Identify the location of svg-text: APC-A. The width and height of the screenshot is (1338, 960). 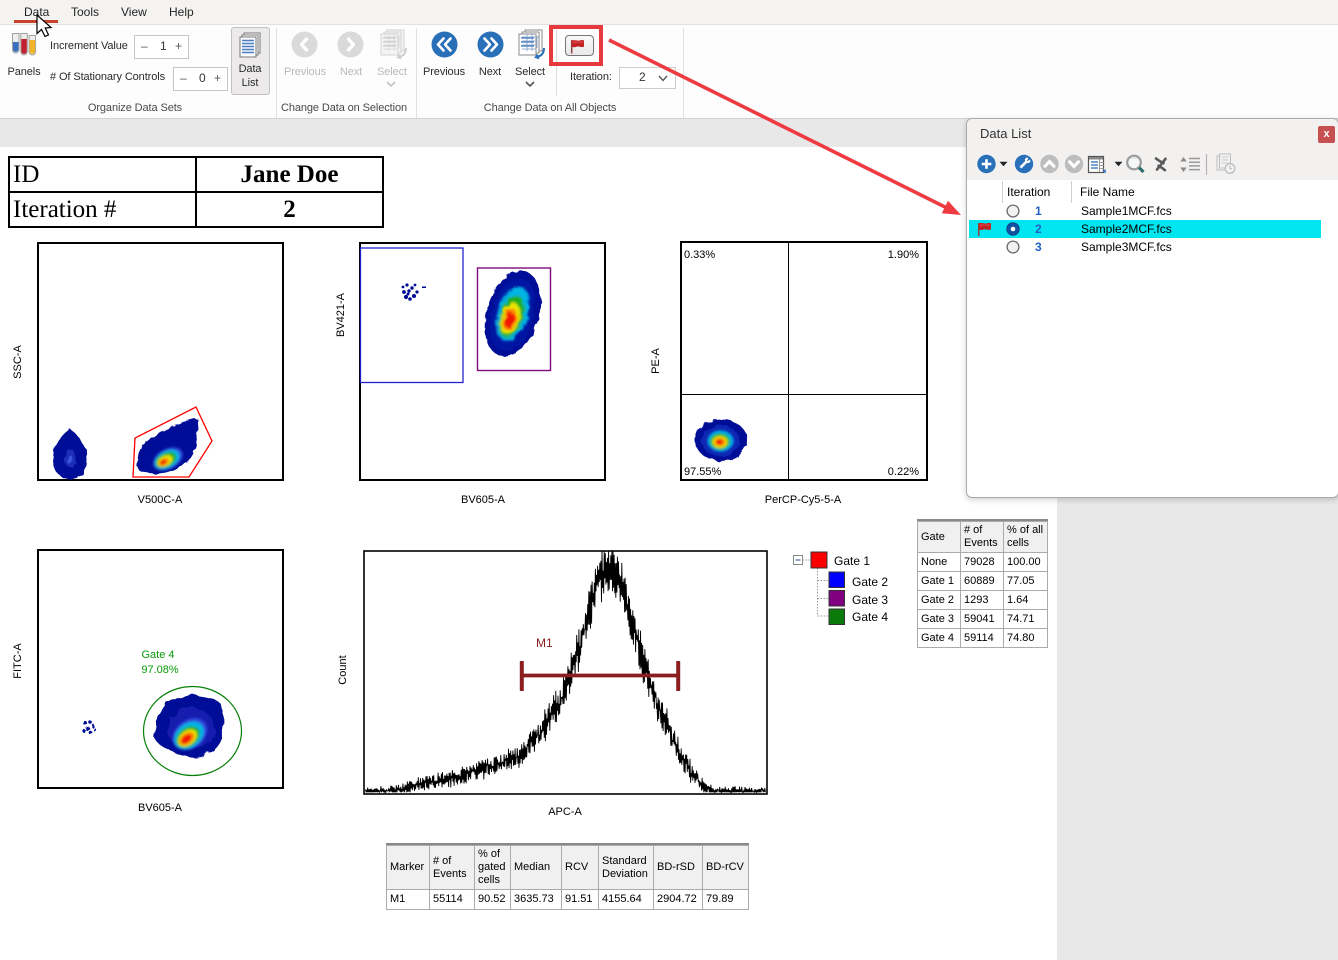
(565, 812).